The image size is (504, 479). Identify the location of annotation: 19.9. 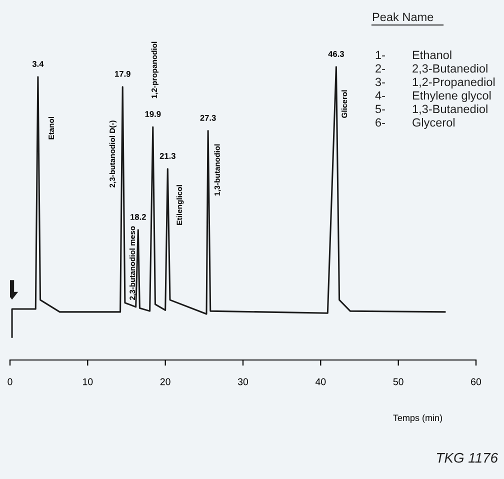
(153, 114).